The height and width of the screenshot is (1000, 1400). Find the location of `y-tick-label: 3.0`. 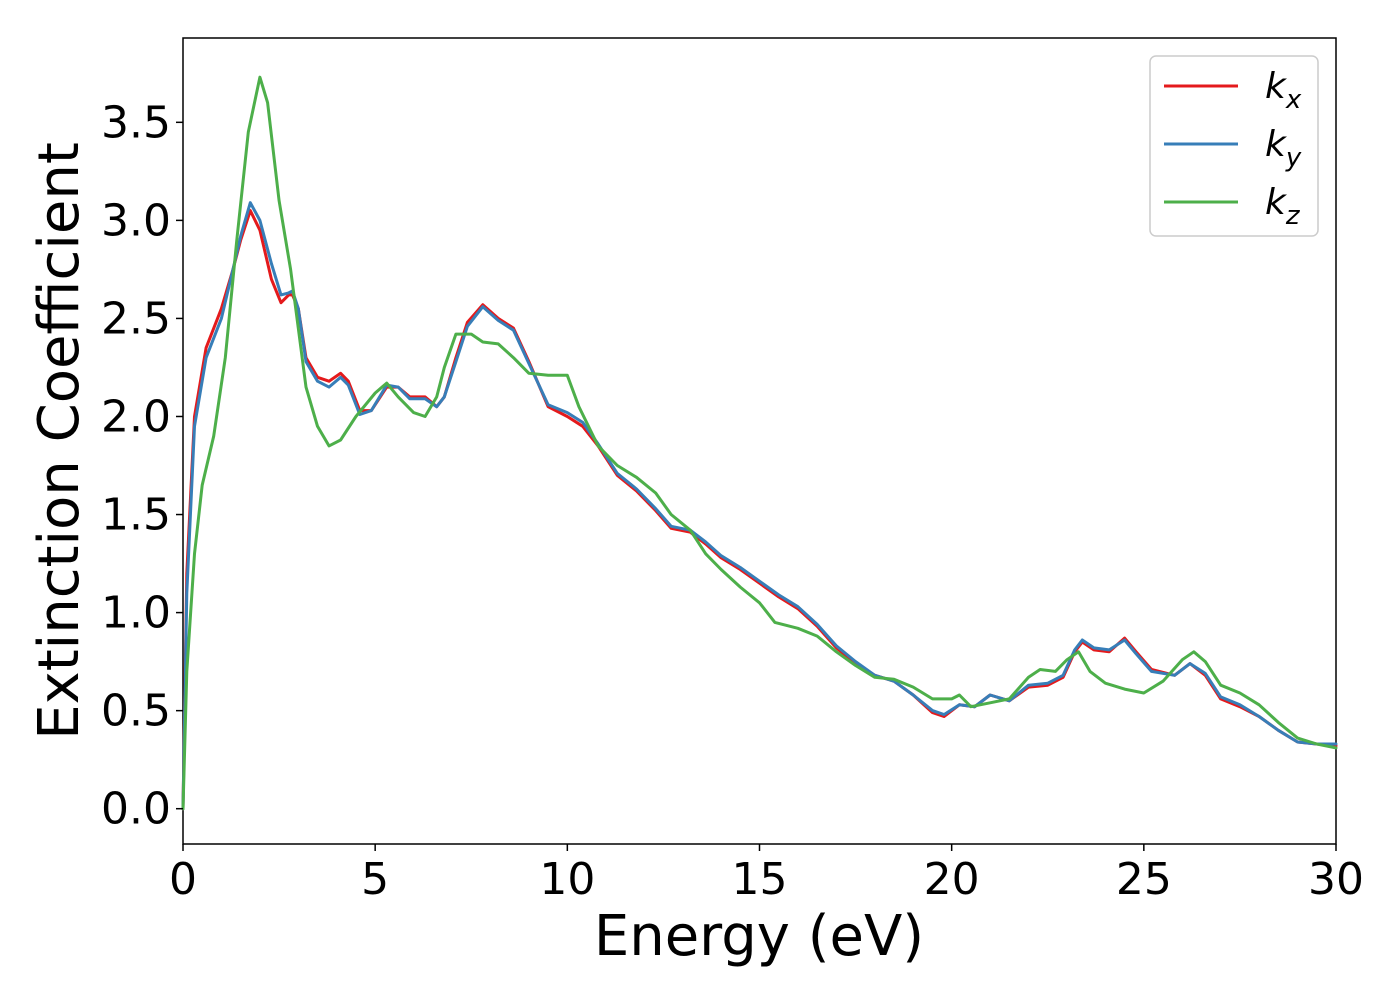

y-tick-label: 3.0 is located at coordinates (136, 220).